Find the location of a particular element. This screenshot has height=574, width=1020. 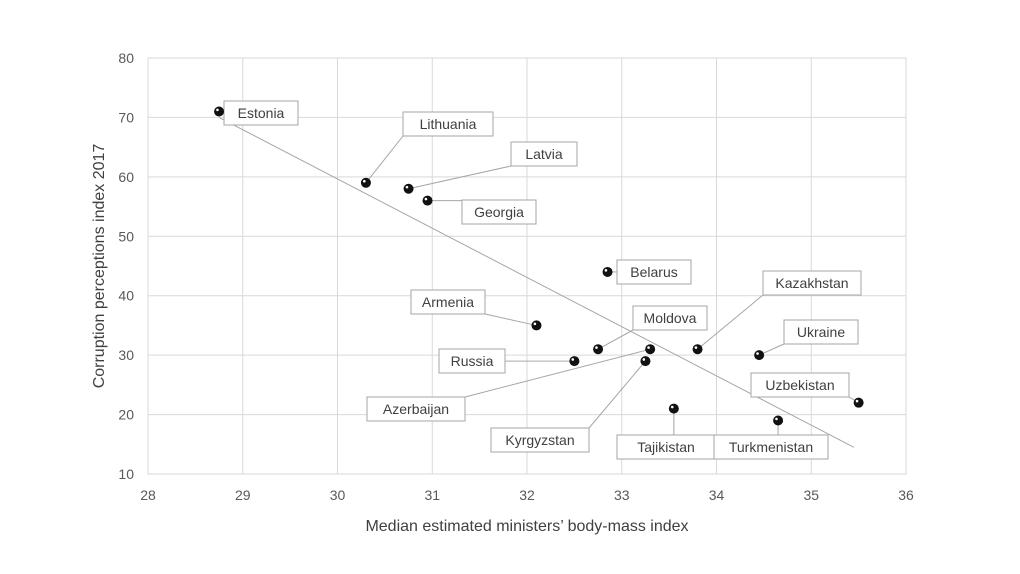

label-text-moldova: Moldova is located at coordinates (670, 318).